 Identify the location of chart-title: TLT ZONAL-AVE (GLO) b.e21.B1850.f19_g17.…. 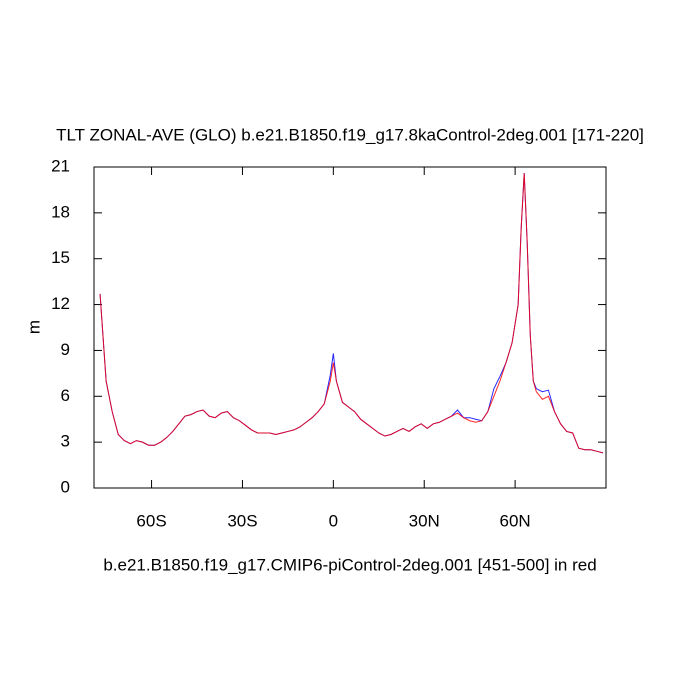
(350, 134).